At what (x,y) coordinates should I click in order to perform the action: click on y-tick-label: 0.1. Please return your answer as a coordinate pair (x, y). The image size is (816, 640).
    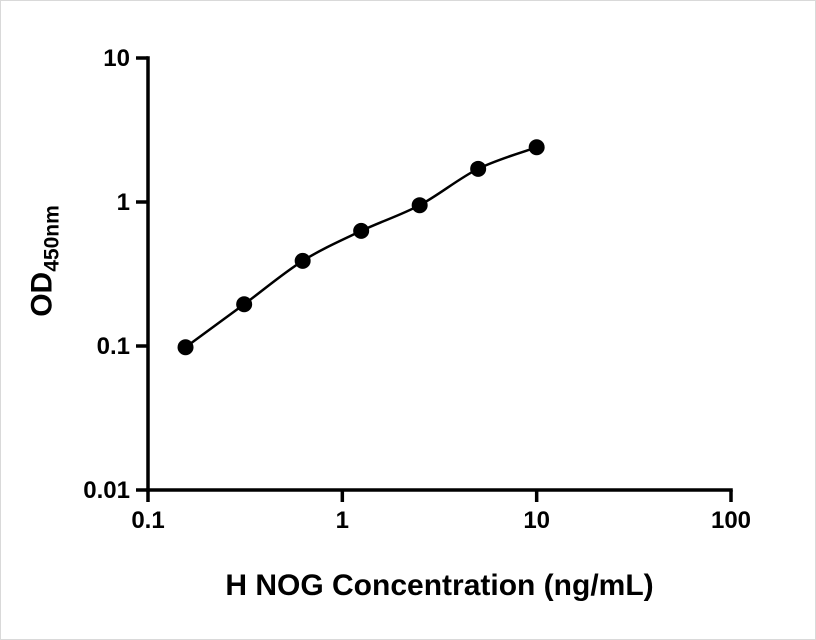
    Looking at the image, I should click on (113, 346).